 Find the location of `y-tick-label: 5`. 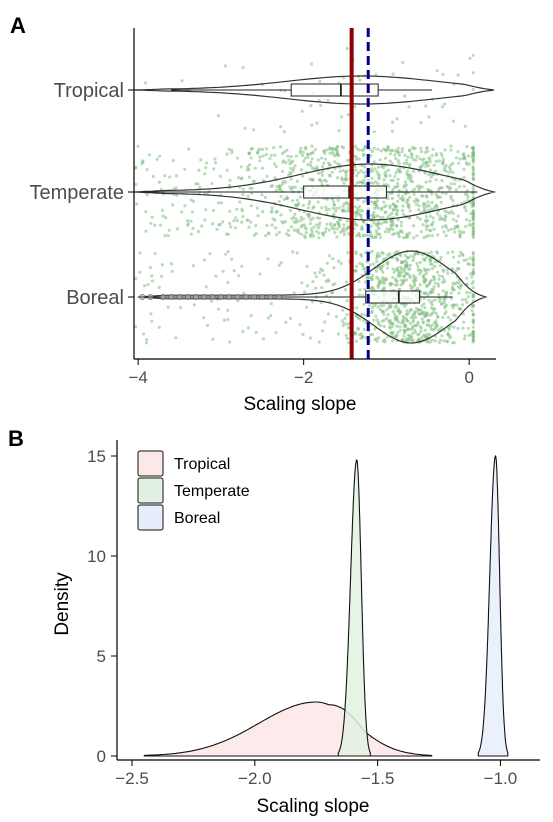

y-tick-label: 5 is located at coordinates (101, 656).